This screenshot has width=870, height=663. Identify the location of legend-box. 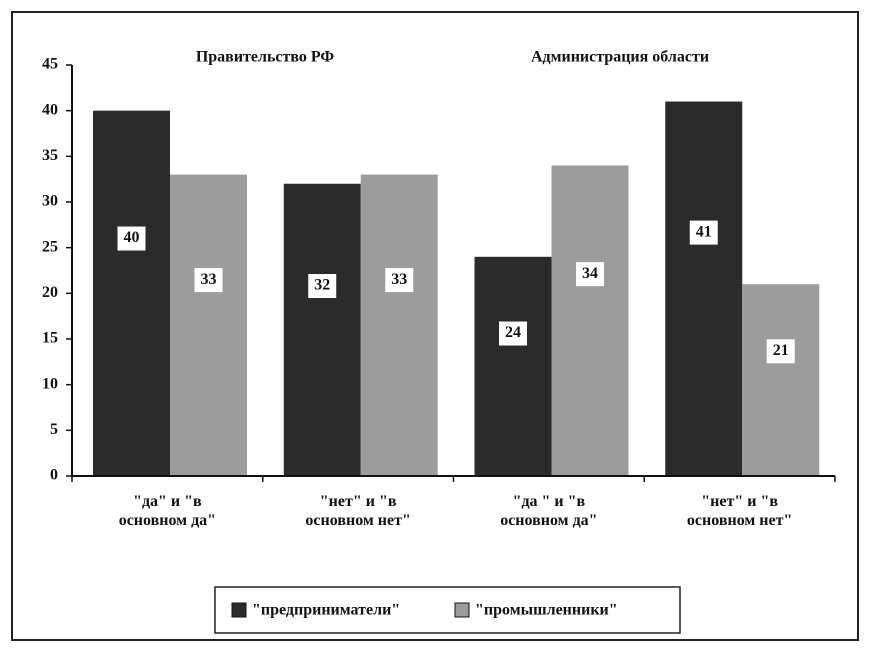
(447, 610).